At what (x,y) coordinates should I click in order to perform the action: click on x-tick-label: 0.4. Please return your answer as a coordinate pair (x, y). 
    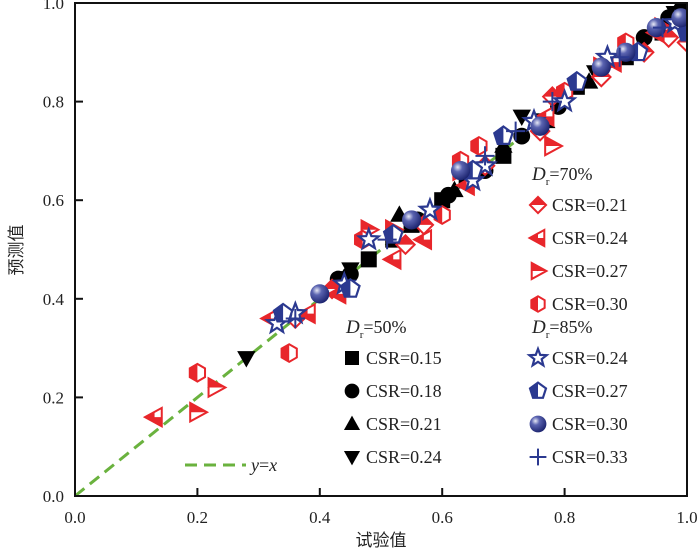
    Looking at the image, I should click on (320, 517).